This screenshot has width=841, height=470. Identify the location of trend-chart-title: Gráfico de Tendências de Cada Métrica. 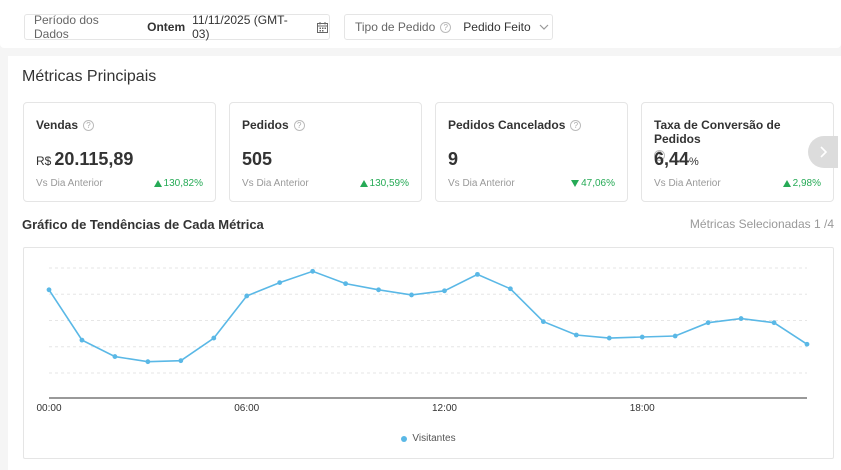
(143, 224).